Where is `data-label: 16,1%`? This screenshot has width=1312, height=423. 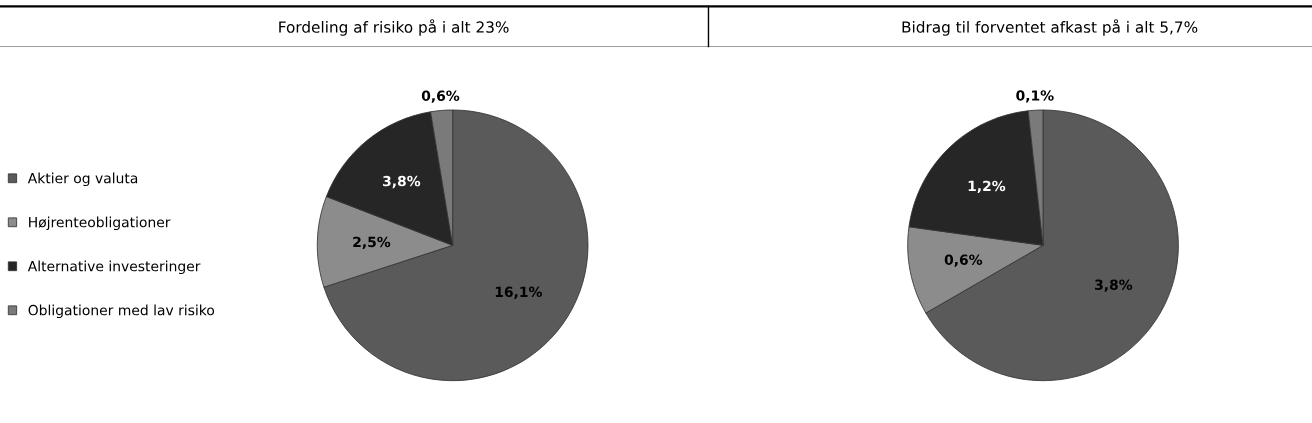 data-label: 16,1% is located at coordinates (518, 292).